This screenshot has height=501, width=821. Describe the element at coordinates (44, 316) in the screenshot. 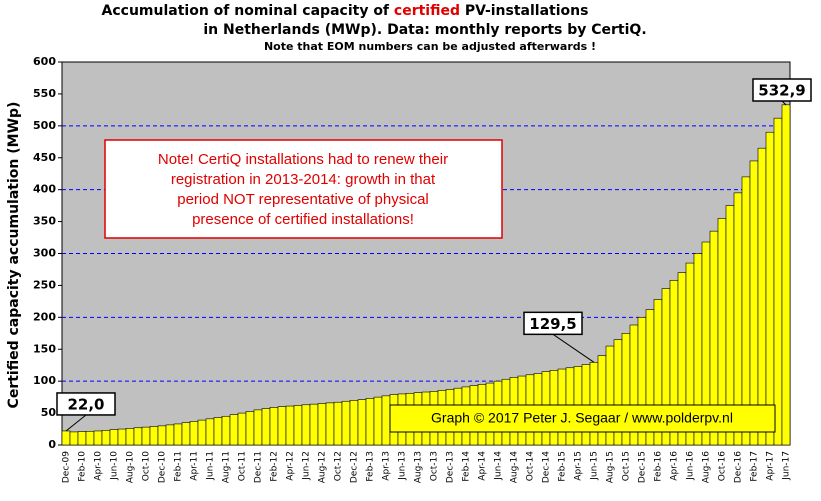

I see `y-tick-label: 200` at that location.